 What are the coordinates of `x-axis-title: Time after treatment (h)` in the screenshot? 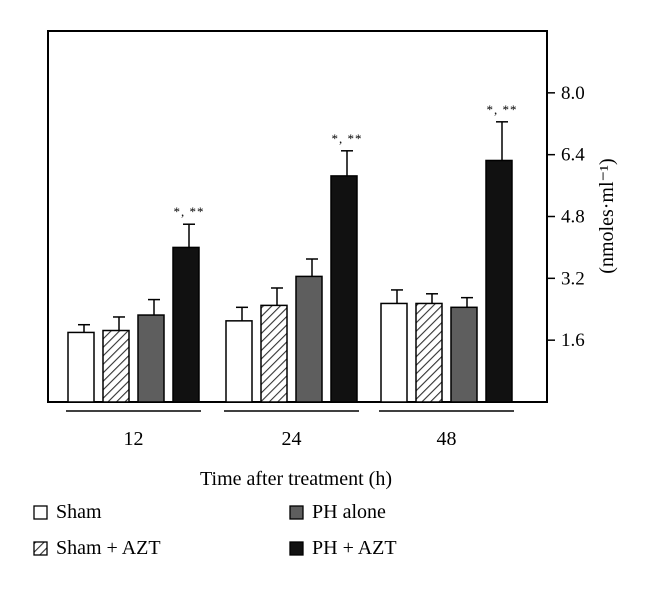 It's located at (296, 479).